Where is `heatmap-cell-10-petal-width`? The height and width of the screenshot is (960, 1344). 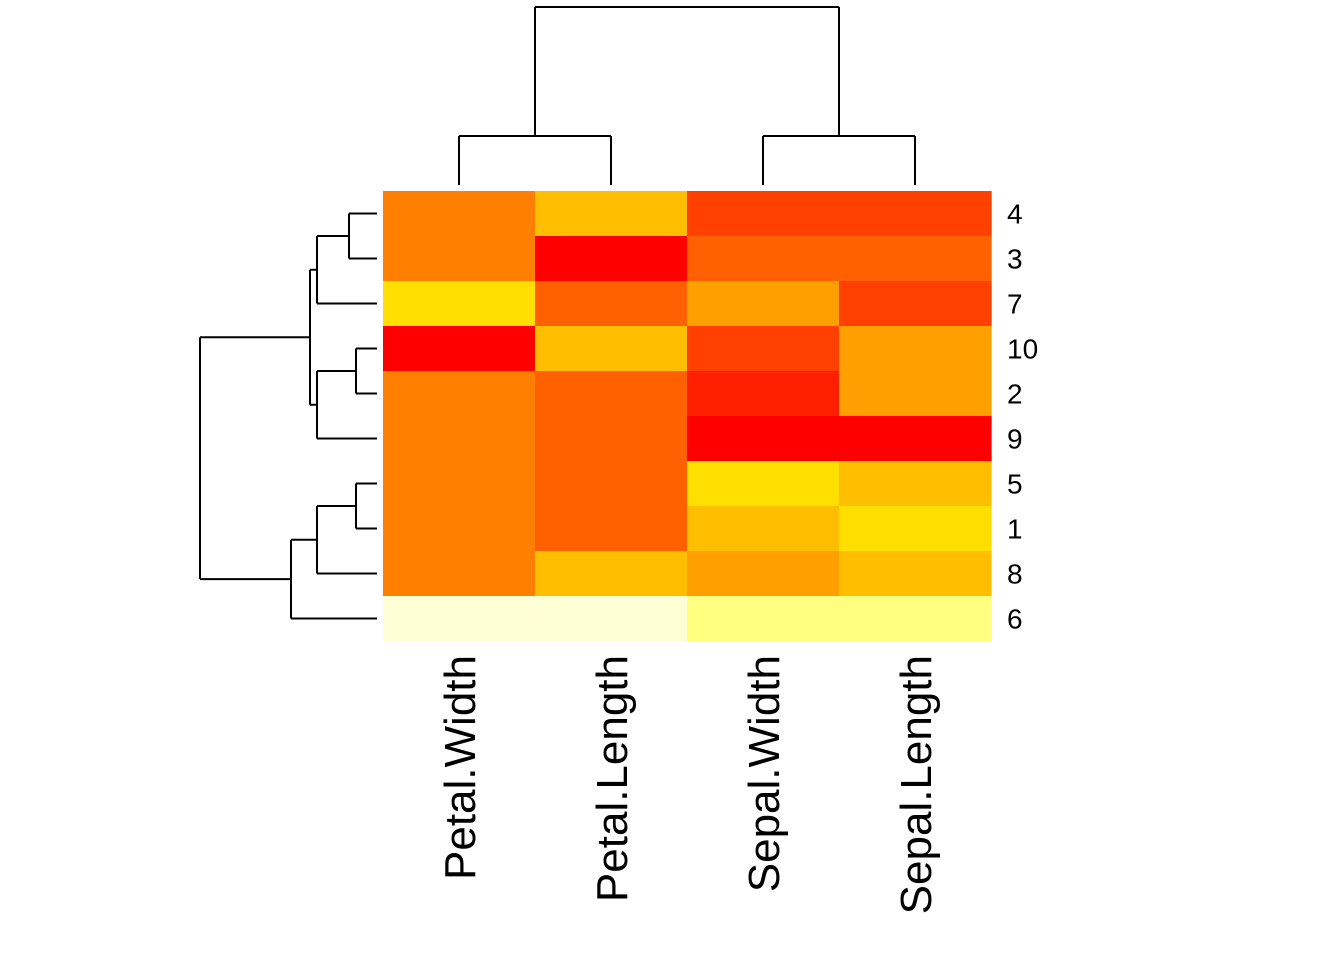
heatmap-cell-10-petal-width is located at coordinates (459, 349).